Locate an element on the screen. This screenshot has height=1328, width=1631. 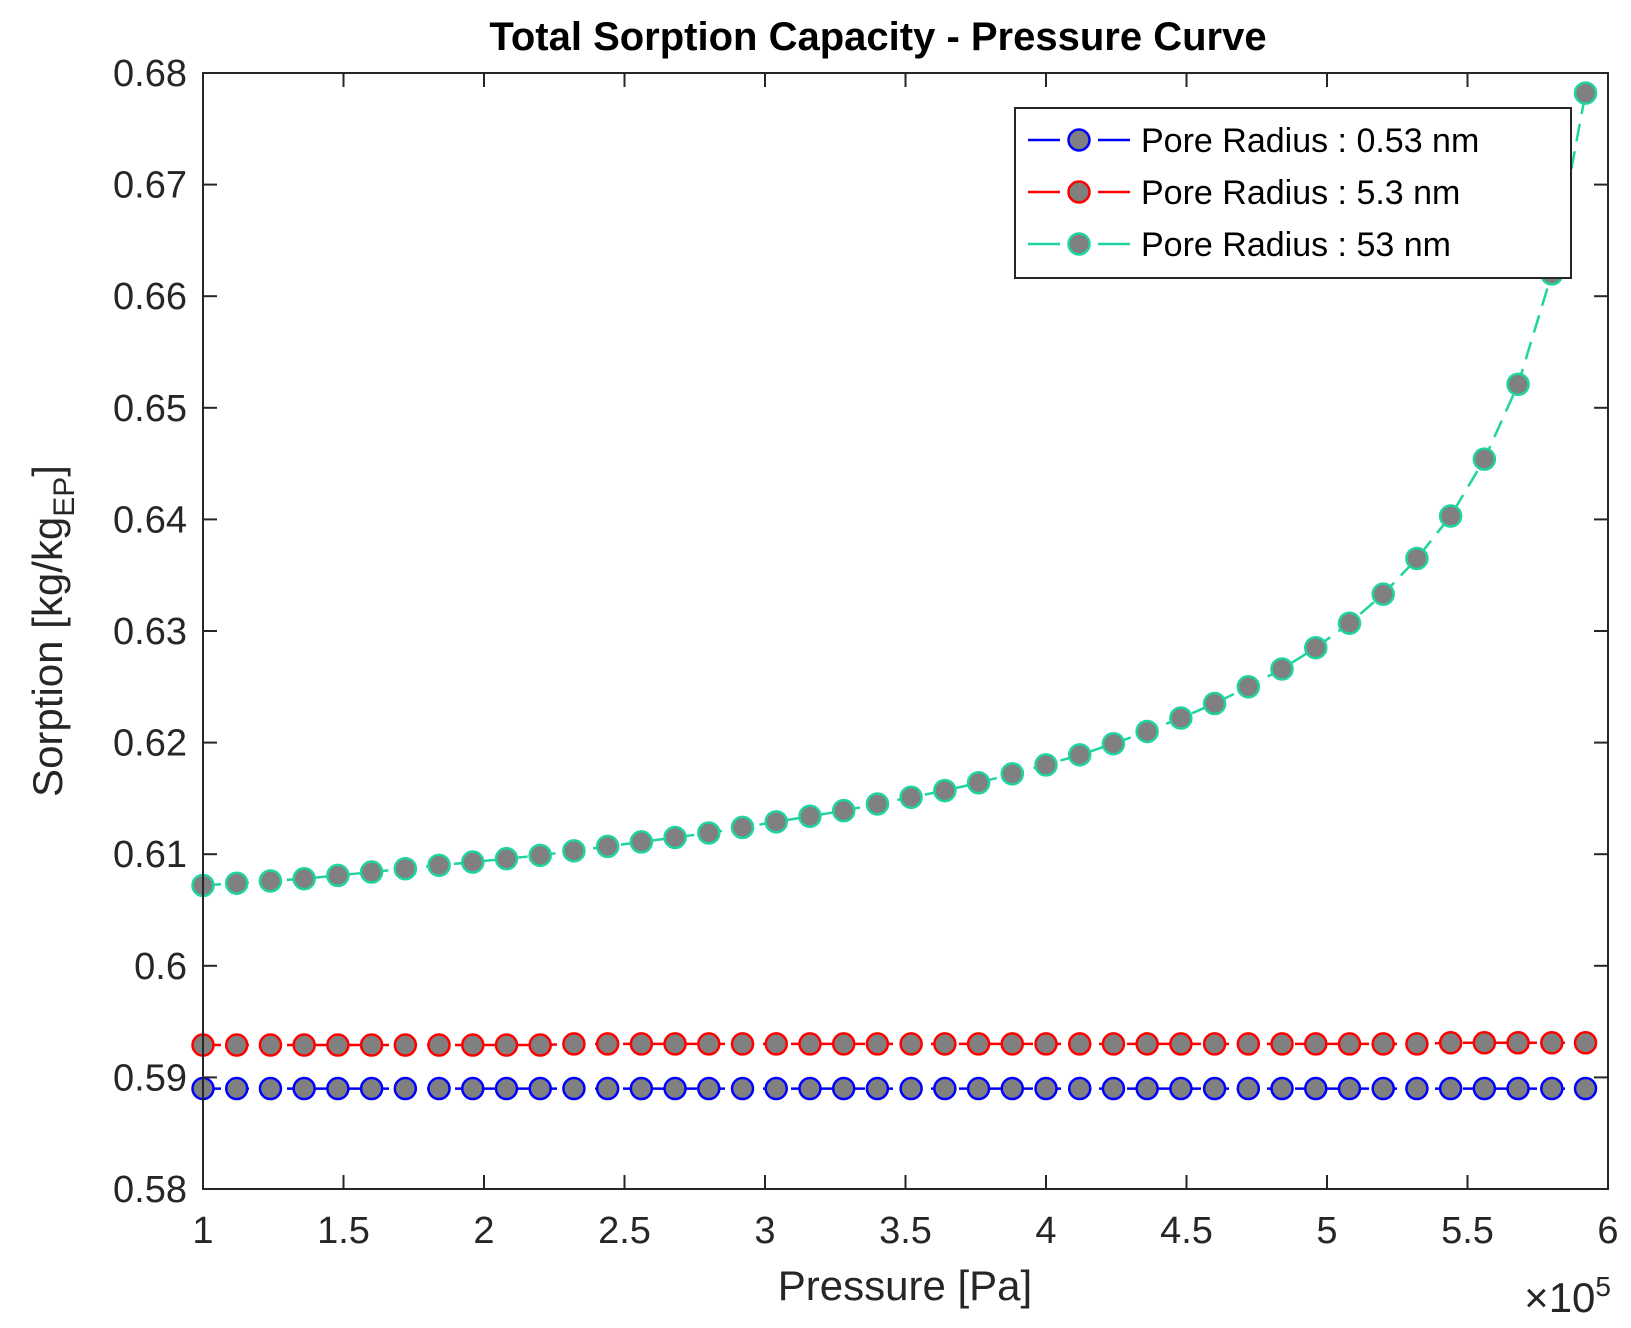
x-tick-label: 2 is located at coordinates (483, 1231).